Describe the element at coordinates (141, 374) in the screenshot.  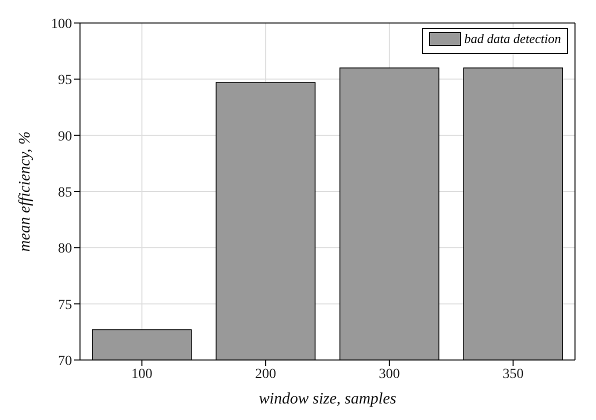
I see `x-tick-label: 100` at that location.